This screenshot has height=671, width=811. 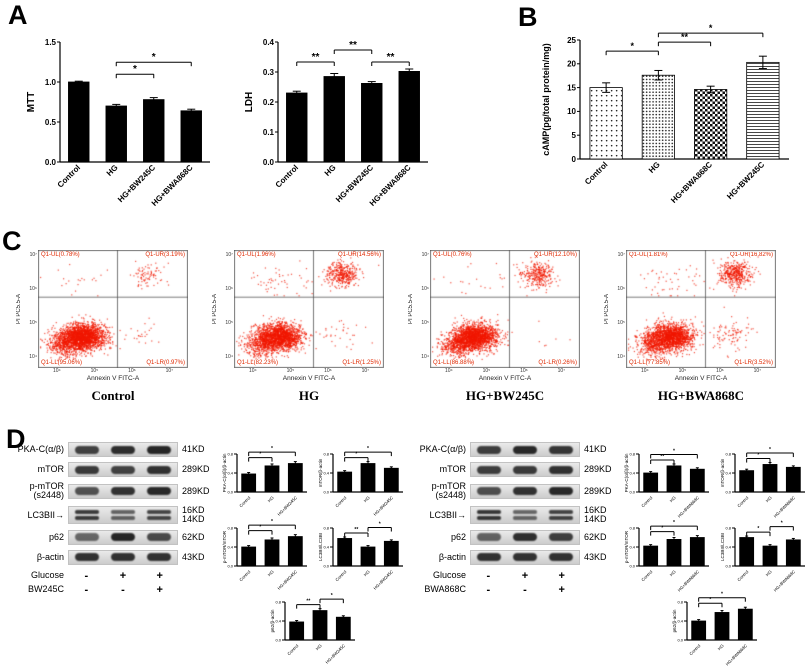 What do you see at coordinates (600, 557) in the screenshot?
I see `kd-label: 43KD` at bounding box center [600, 557].